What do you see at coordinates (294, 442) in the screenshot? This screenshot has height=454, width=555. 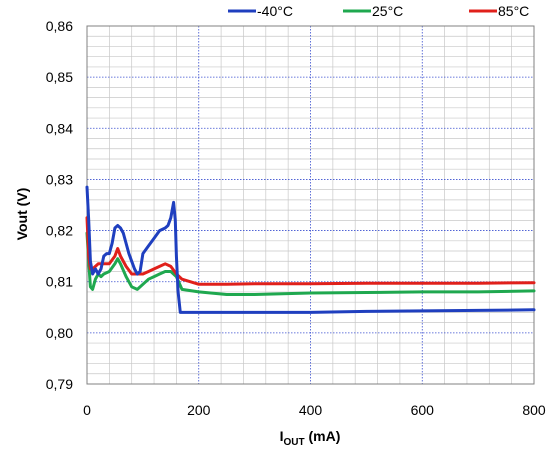 I see `x-axis-title-subscript: OUT` at bounding box center [294, 442].